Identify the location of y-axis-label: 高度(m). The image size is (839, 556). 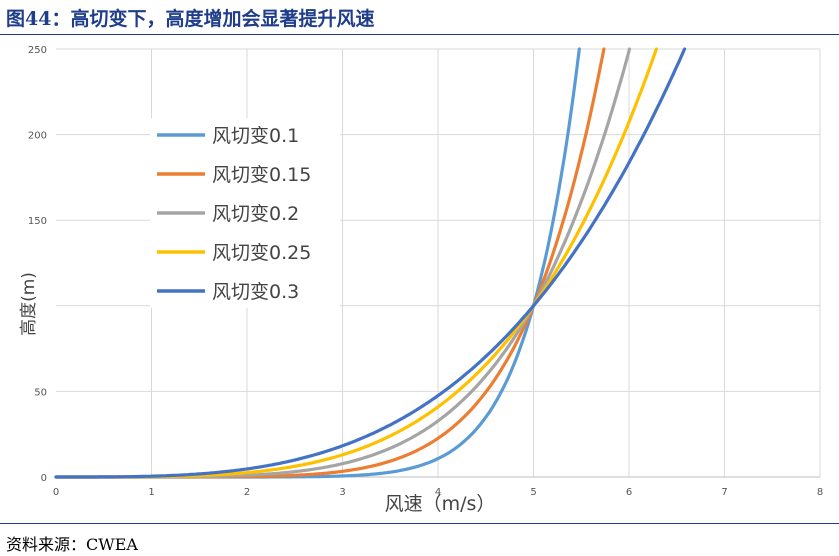
(29, 304).